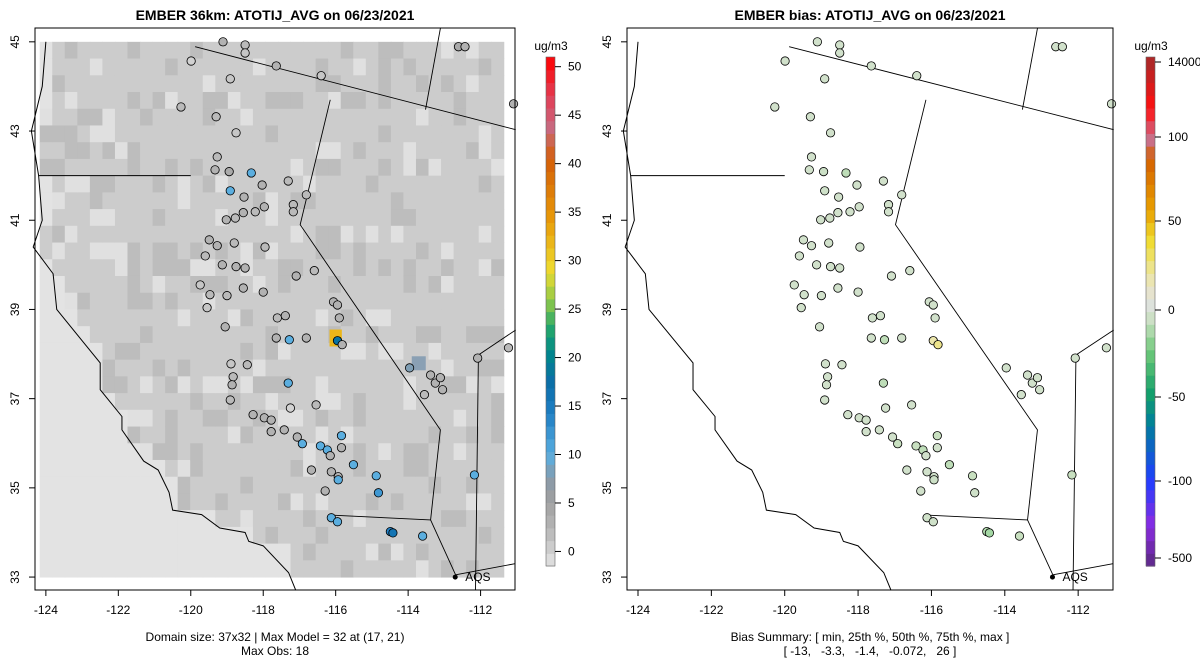 This screenshot has width=1200, height=672. What do you see at coordinates (711, 610) in the screenshot?
I see `x-tick-label: -122` at bounding box center [711, 610].